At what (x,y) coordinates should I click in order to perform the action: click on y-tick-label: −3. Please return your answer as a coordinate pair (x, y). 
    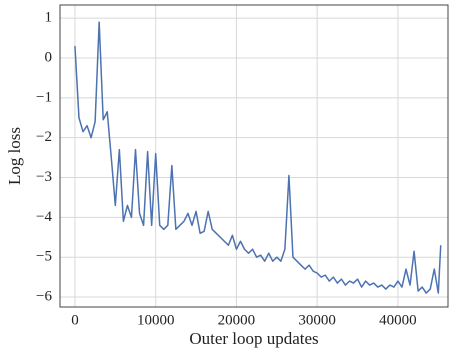
    Looking at the image, I should click on (44, 177).